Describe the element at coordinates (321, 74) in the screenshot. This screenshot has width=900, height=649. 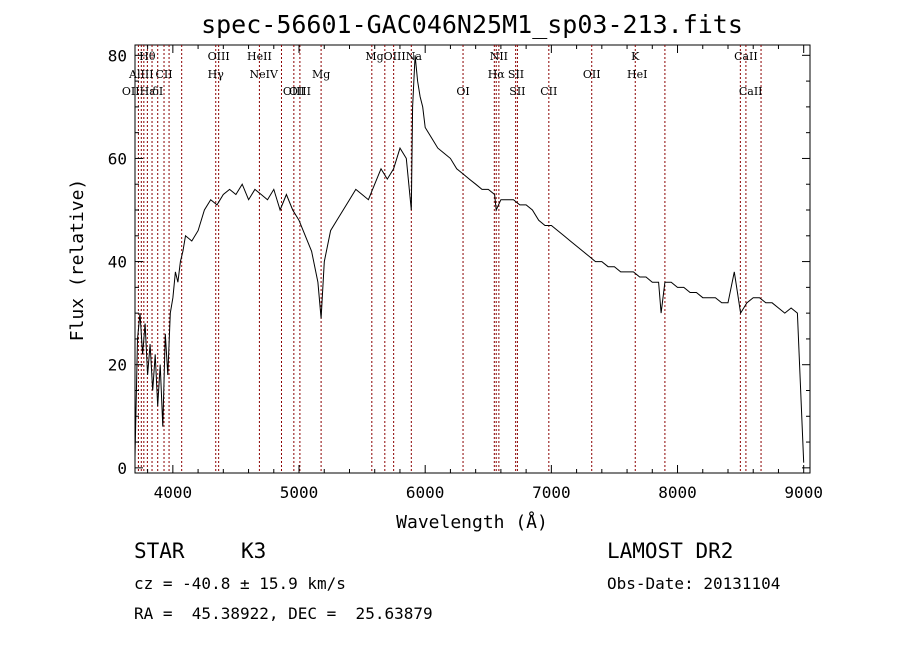
I see `emission-line-label: Mg` at that location.